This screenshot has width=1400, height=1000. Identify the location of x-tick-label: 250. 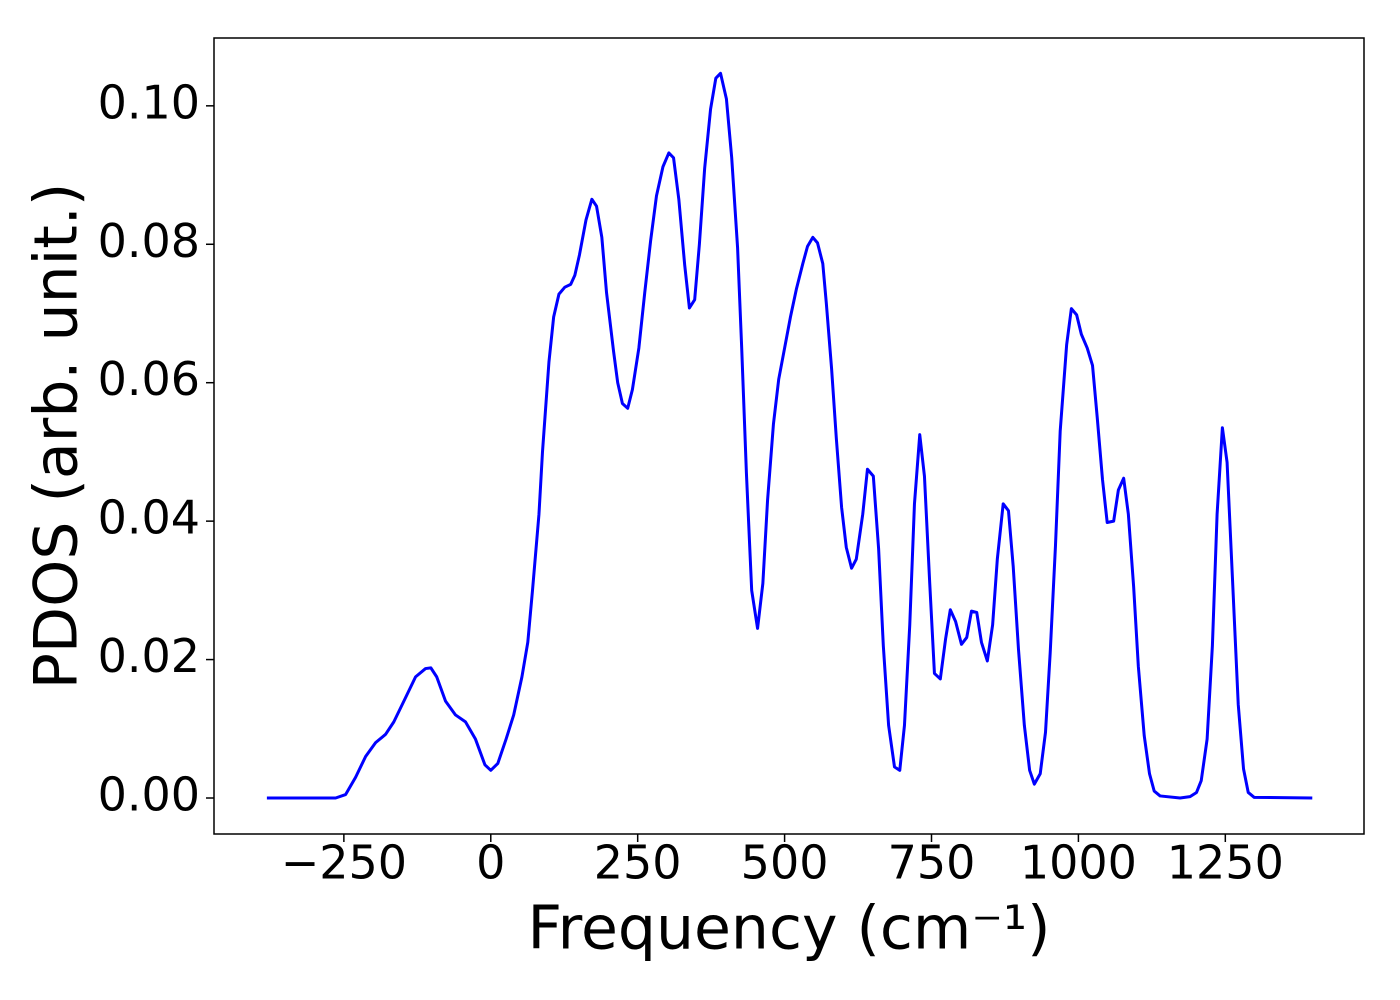
(638, 863).